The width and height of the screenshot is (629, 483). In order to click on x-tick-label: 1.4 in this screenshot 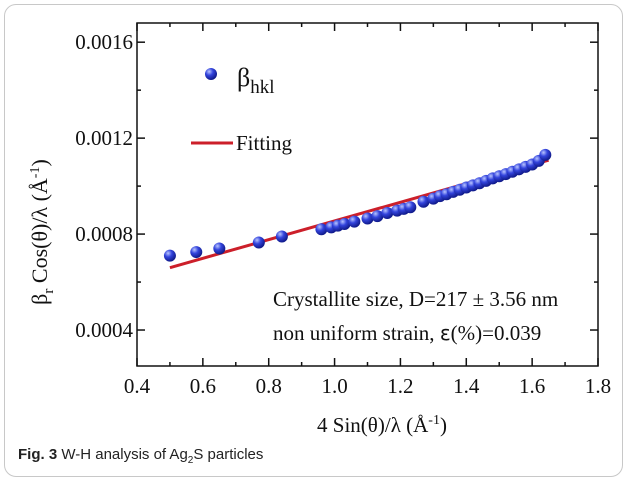, I will do `click(466, 386)`.